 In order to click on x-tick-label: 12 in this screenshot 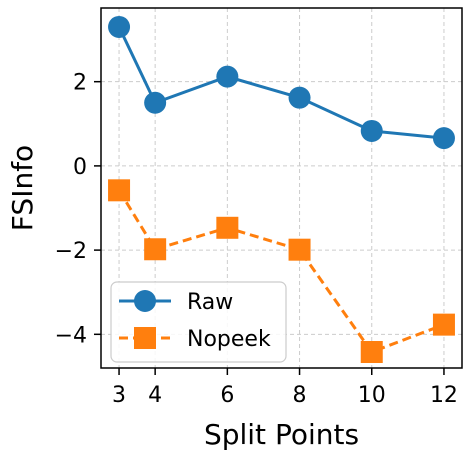, I will do `click(444, 395)`.